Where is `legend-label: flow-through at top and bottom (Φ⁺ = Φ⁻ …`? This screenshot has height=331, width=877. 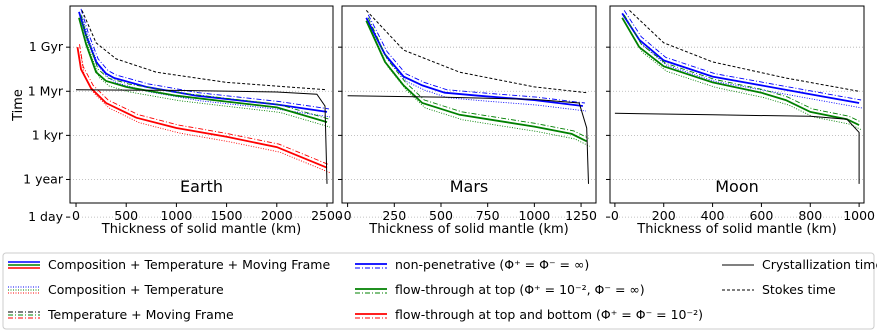 legend-label: flow-through at top and bottom (Φ⁺ = Φ⁻ … is located at coordinates (549, 314).